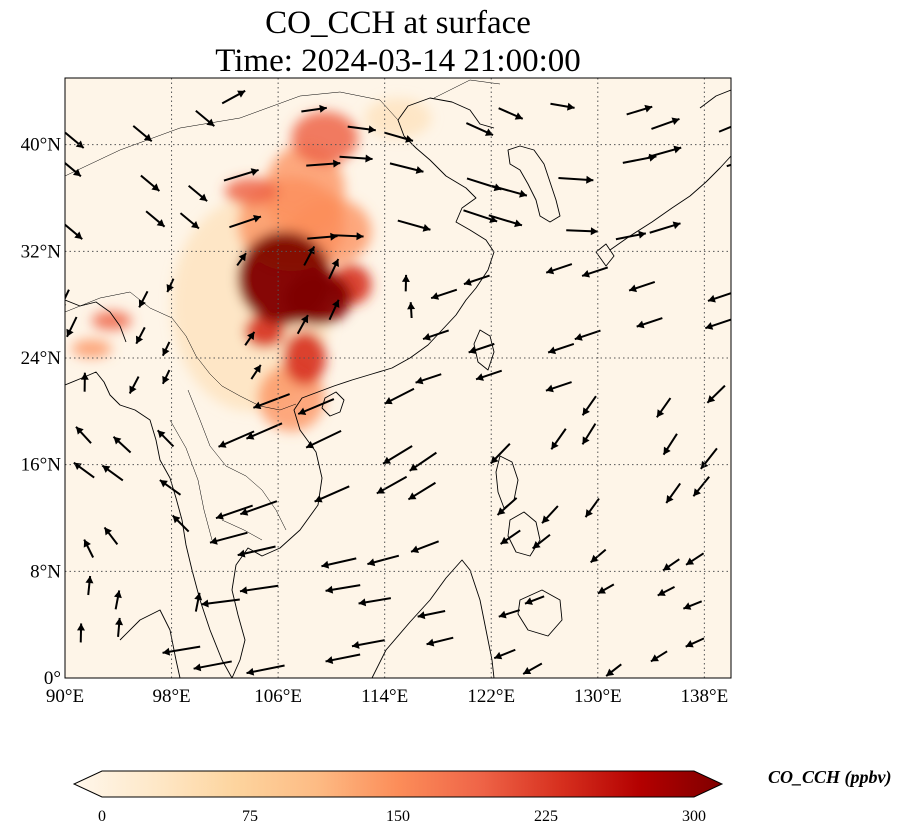 The height and width of the screenshot is (836, 921). Describe the element at coordinates (91, 348) in the screenshot. I see `co-plume-medium` at that location.